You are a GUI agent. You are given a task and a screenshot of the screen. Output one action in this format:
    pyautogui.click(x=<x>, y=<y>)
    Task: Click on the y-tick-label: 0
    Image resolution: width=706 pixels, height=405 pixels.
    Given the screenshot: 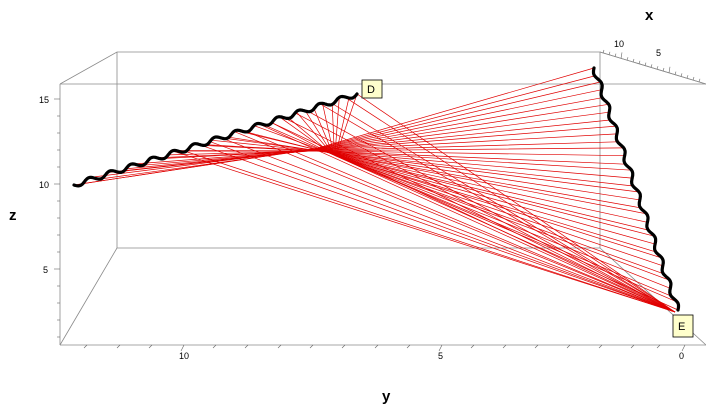 What is the action you would take?
    pyautogui.click(x=681, y=356)
    